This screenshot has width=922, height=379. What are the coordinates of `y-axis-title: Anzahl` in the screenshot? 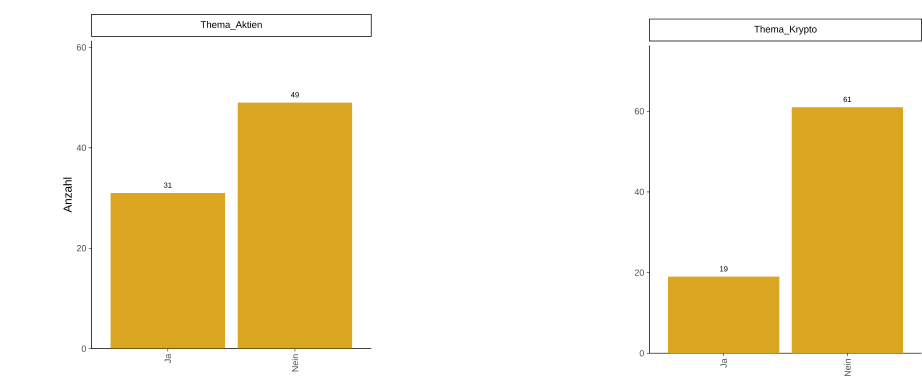 It's located at (67, 195).